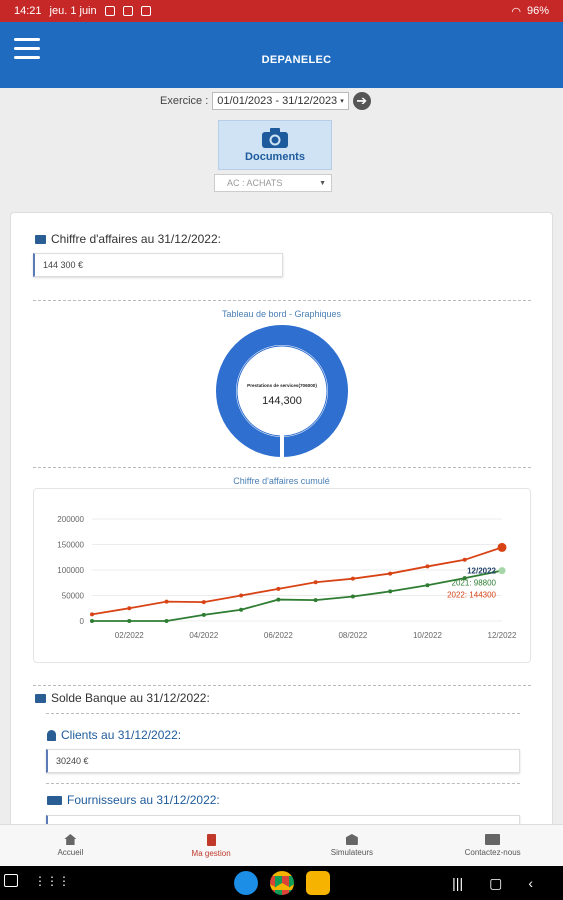 This screenshot has height=900, width=563. I want to click on apps-grid-icon: ⋮⋮⋮, so click(52, 881).